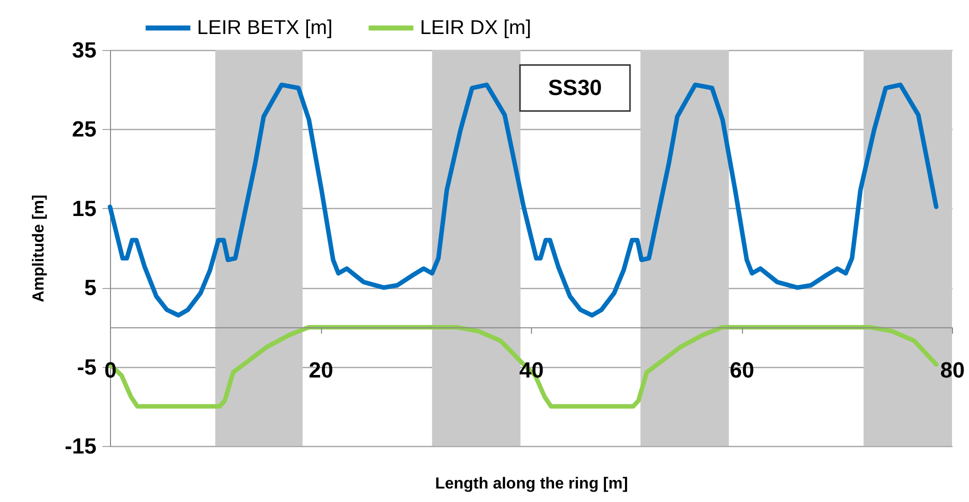 Image resolution: width=969 pixels, height=502 pixels. What do you see at coordinates (952, 370) in the screenshot?
I see `x-tick-label: 80` at bounding box center [952, 370].